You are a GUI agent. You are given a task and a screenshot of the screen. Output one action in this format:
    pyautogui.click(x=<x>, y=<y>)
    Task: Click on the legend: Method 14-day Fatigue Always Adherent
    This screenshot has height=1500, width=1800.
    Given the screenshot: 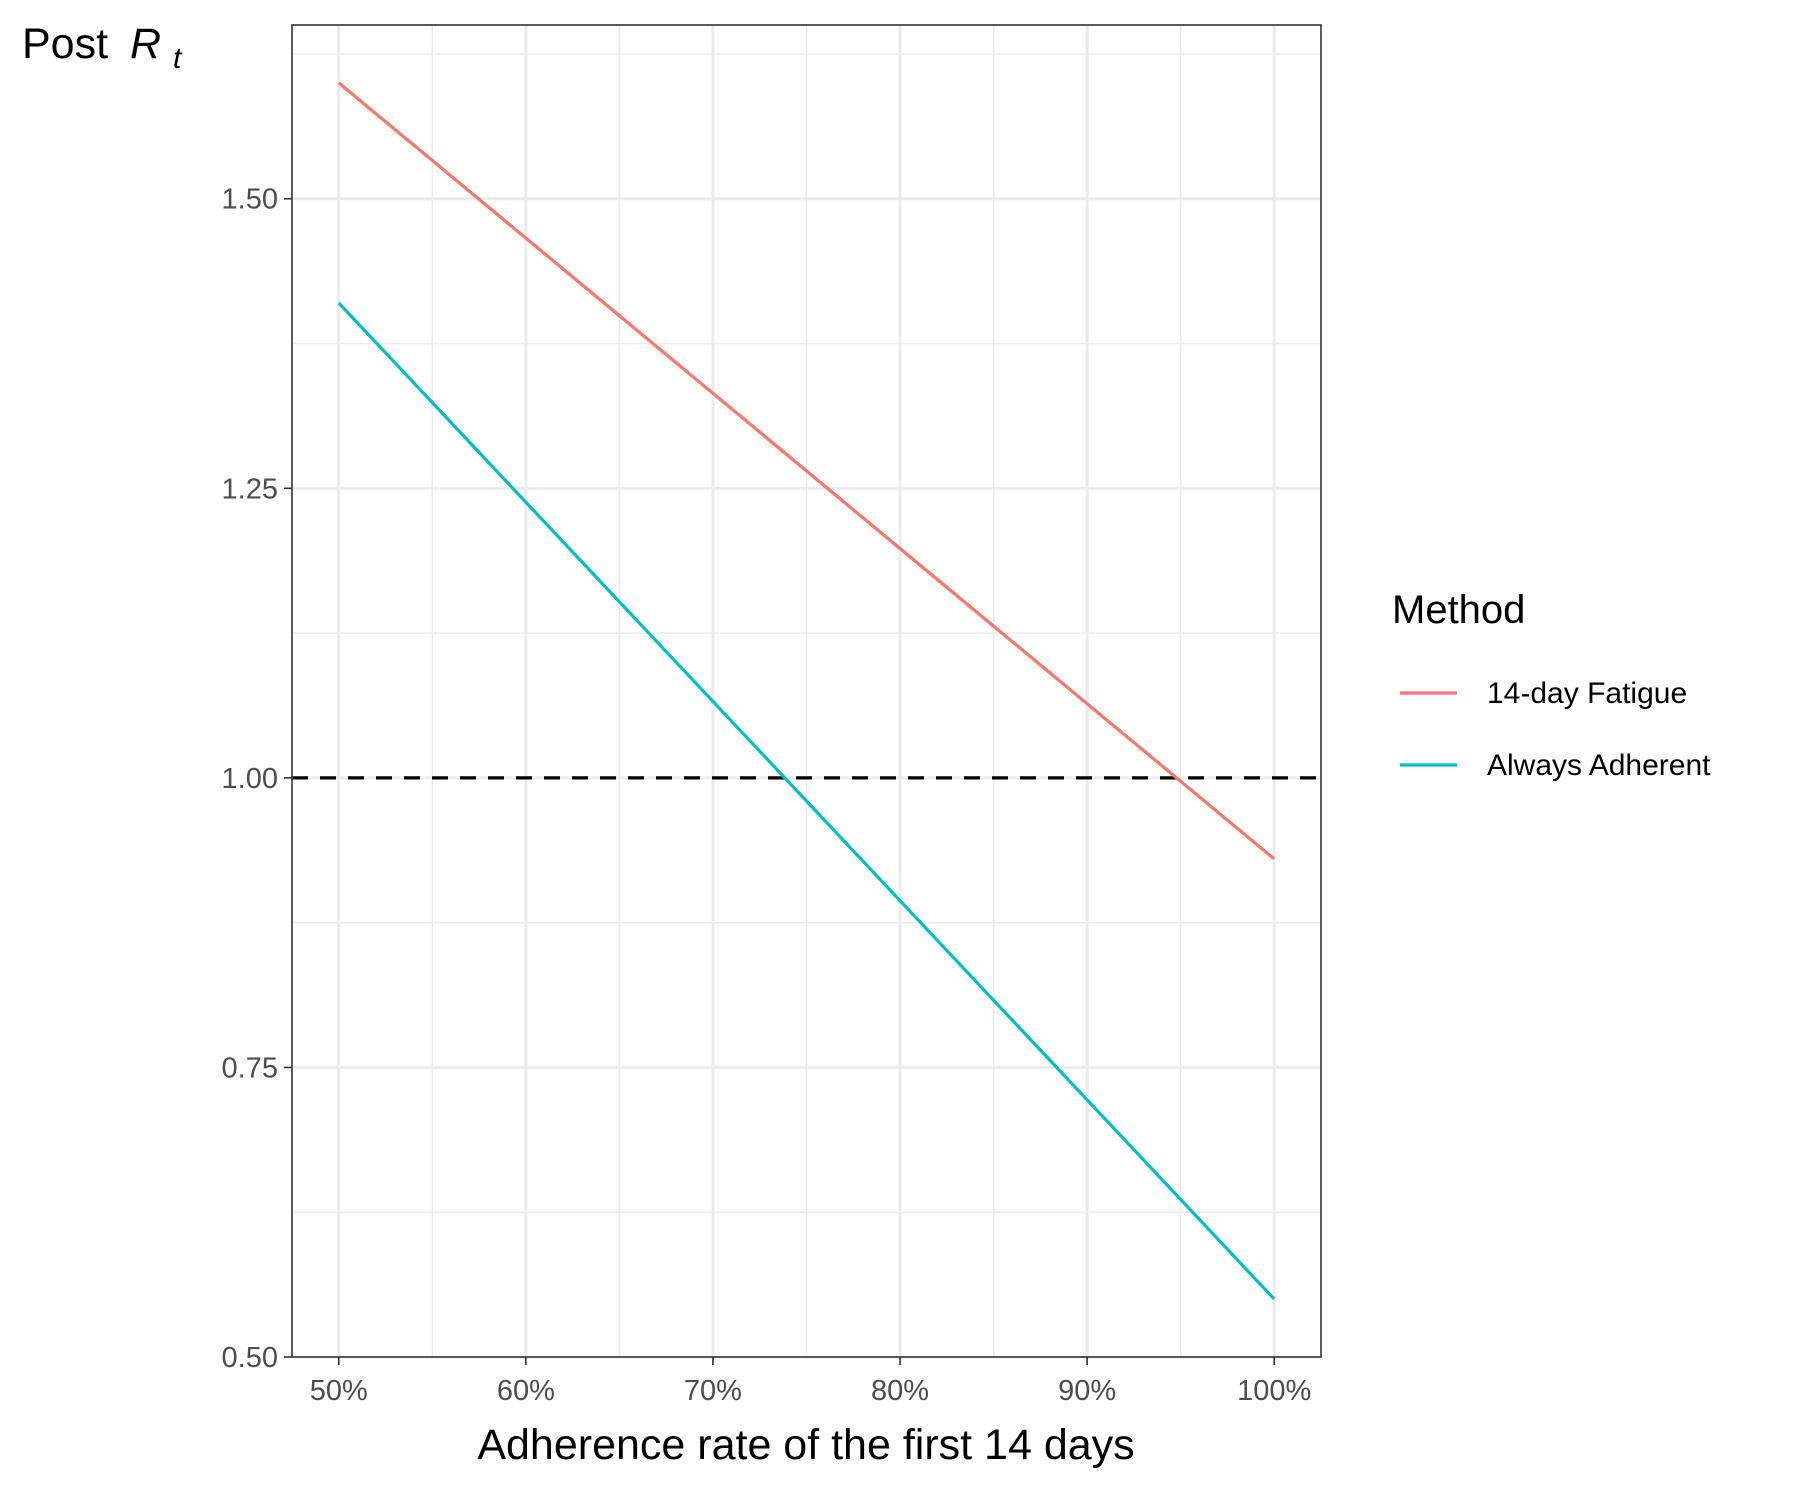 What is the action you would take?
    pyautogui.click(x=1551, y=685)
    